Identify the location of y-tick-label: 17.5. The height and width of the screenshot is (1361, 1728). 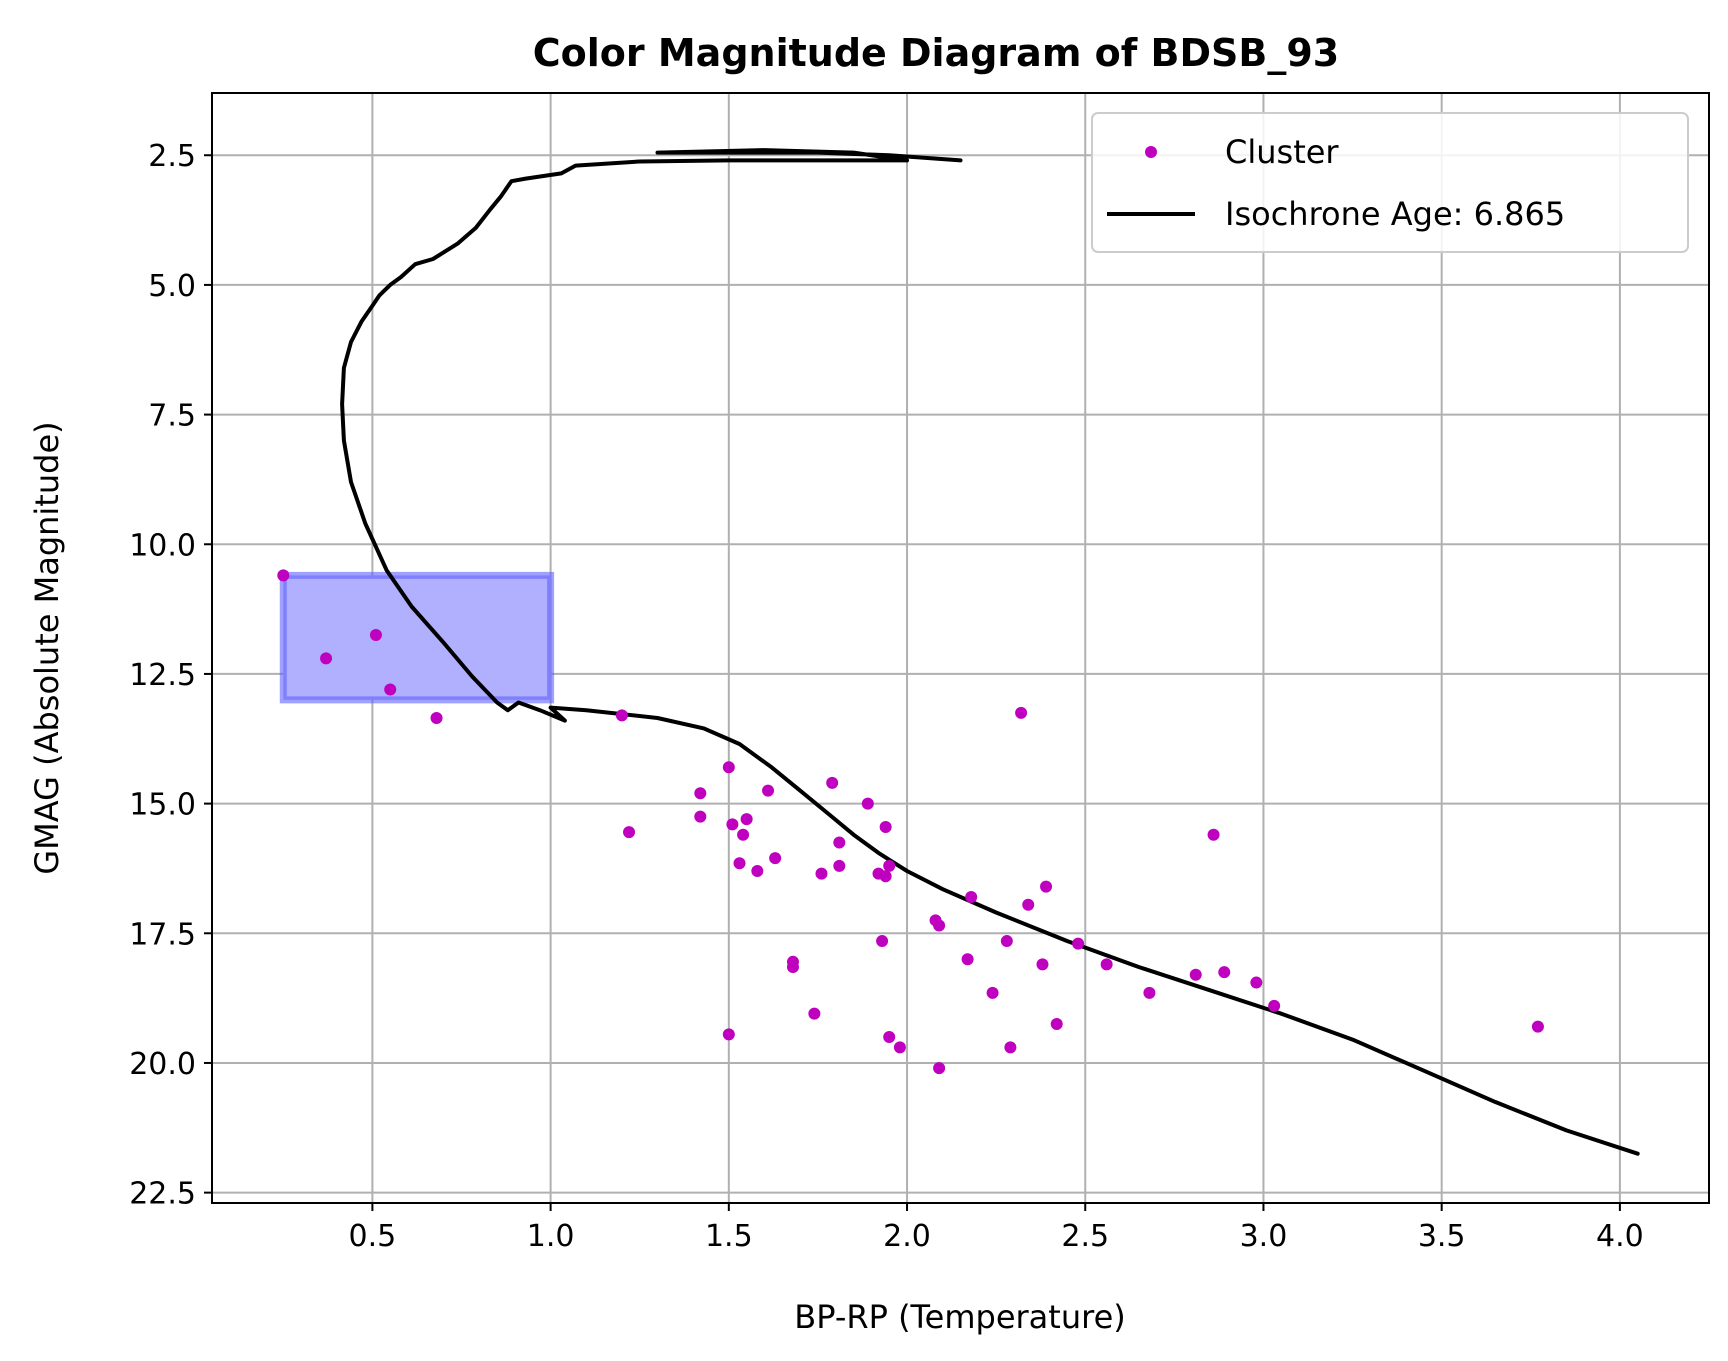
(162, 934).